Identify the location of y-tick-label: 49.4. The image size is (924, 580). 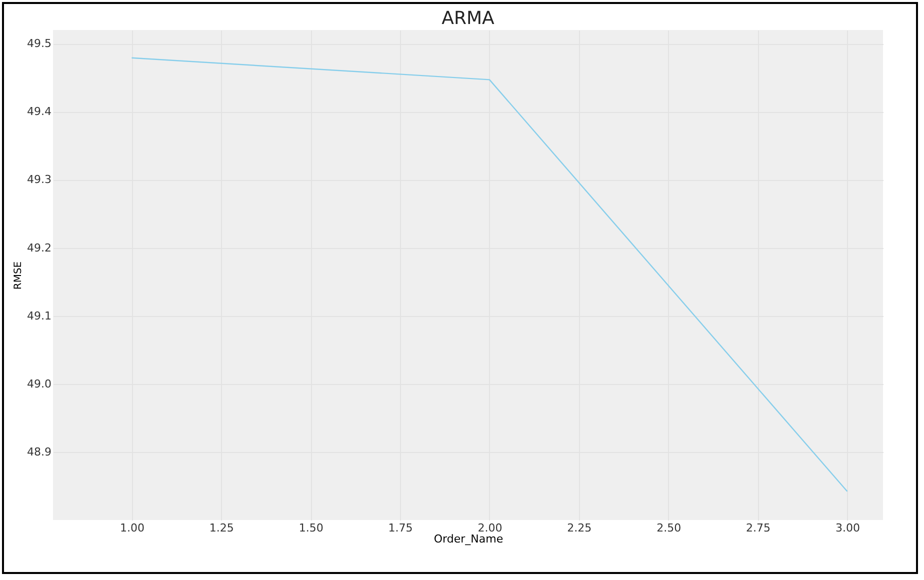
(39, 111).